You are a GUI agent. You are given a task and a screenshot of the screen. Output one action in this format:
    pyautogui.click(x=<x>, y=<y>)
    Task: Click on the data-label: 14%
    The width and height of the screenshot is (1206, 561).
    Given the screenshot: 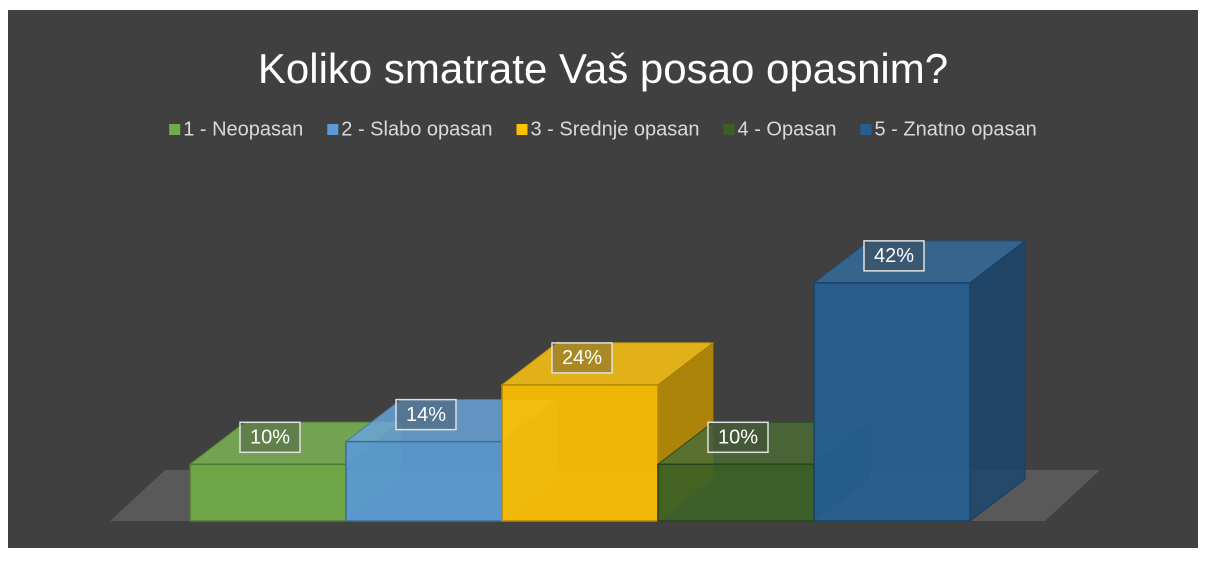 What is the action you would take?
    pyautogui.click(x=426, y=415)
    